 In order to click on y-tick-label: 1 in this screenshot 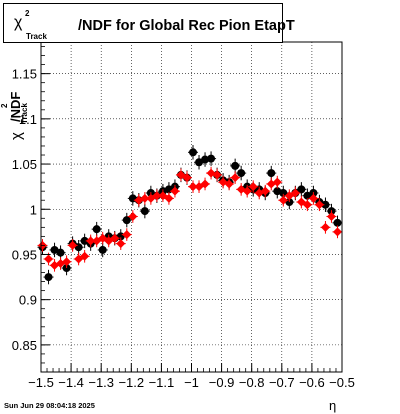, I will do `click(33, 209)`.